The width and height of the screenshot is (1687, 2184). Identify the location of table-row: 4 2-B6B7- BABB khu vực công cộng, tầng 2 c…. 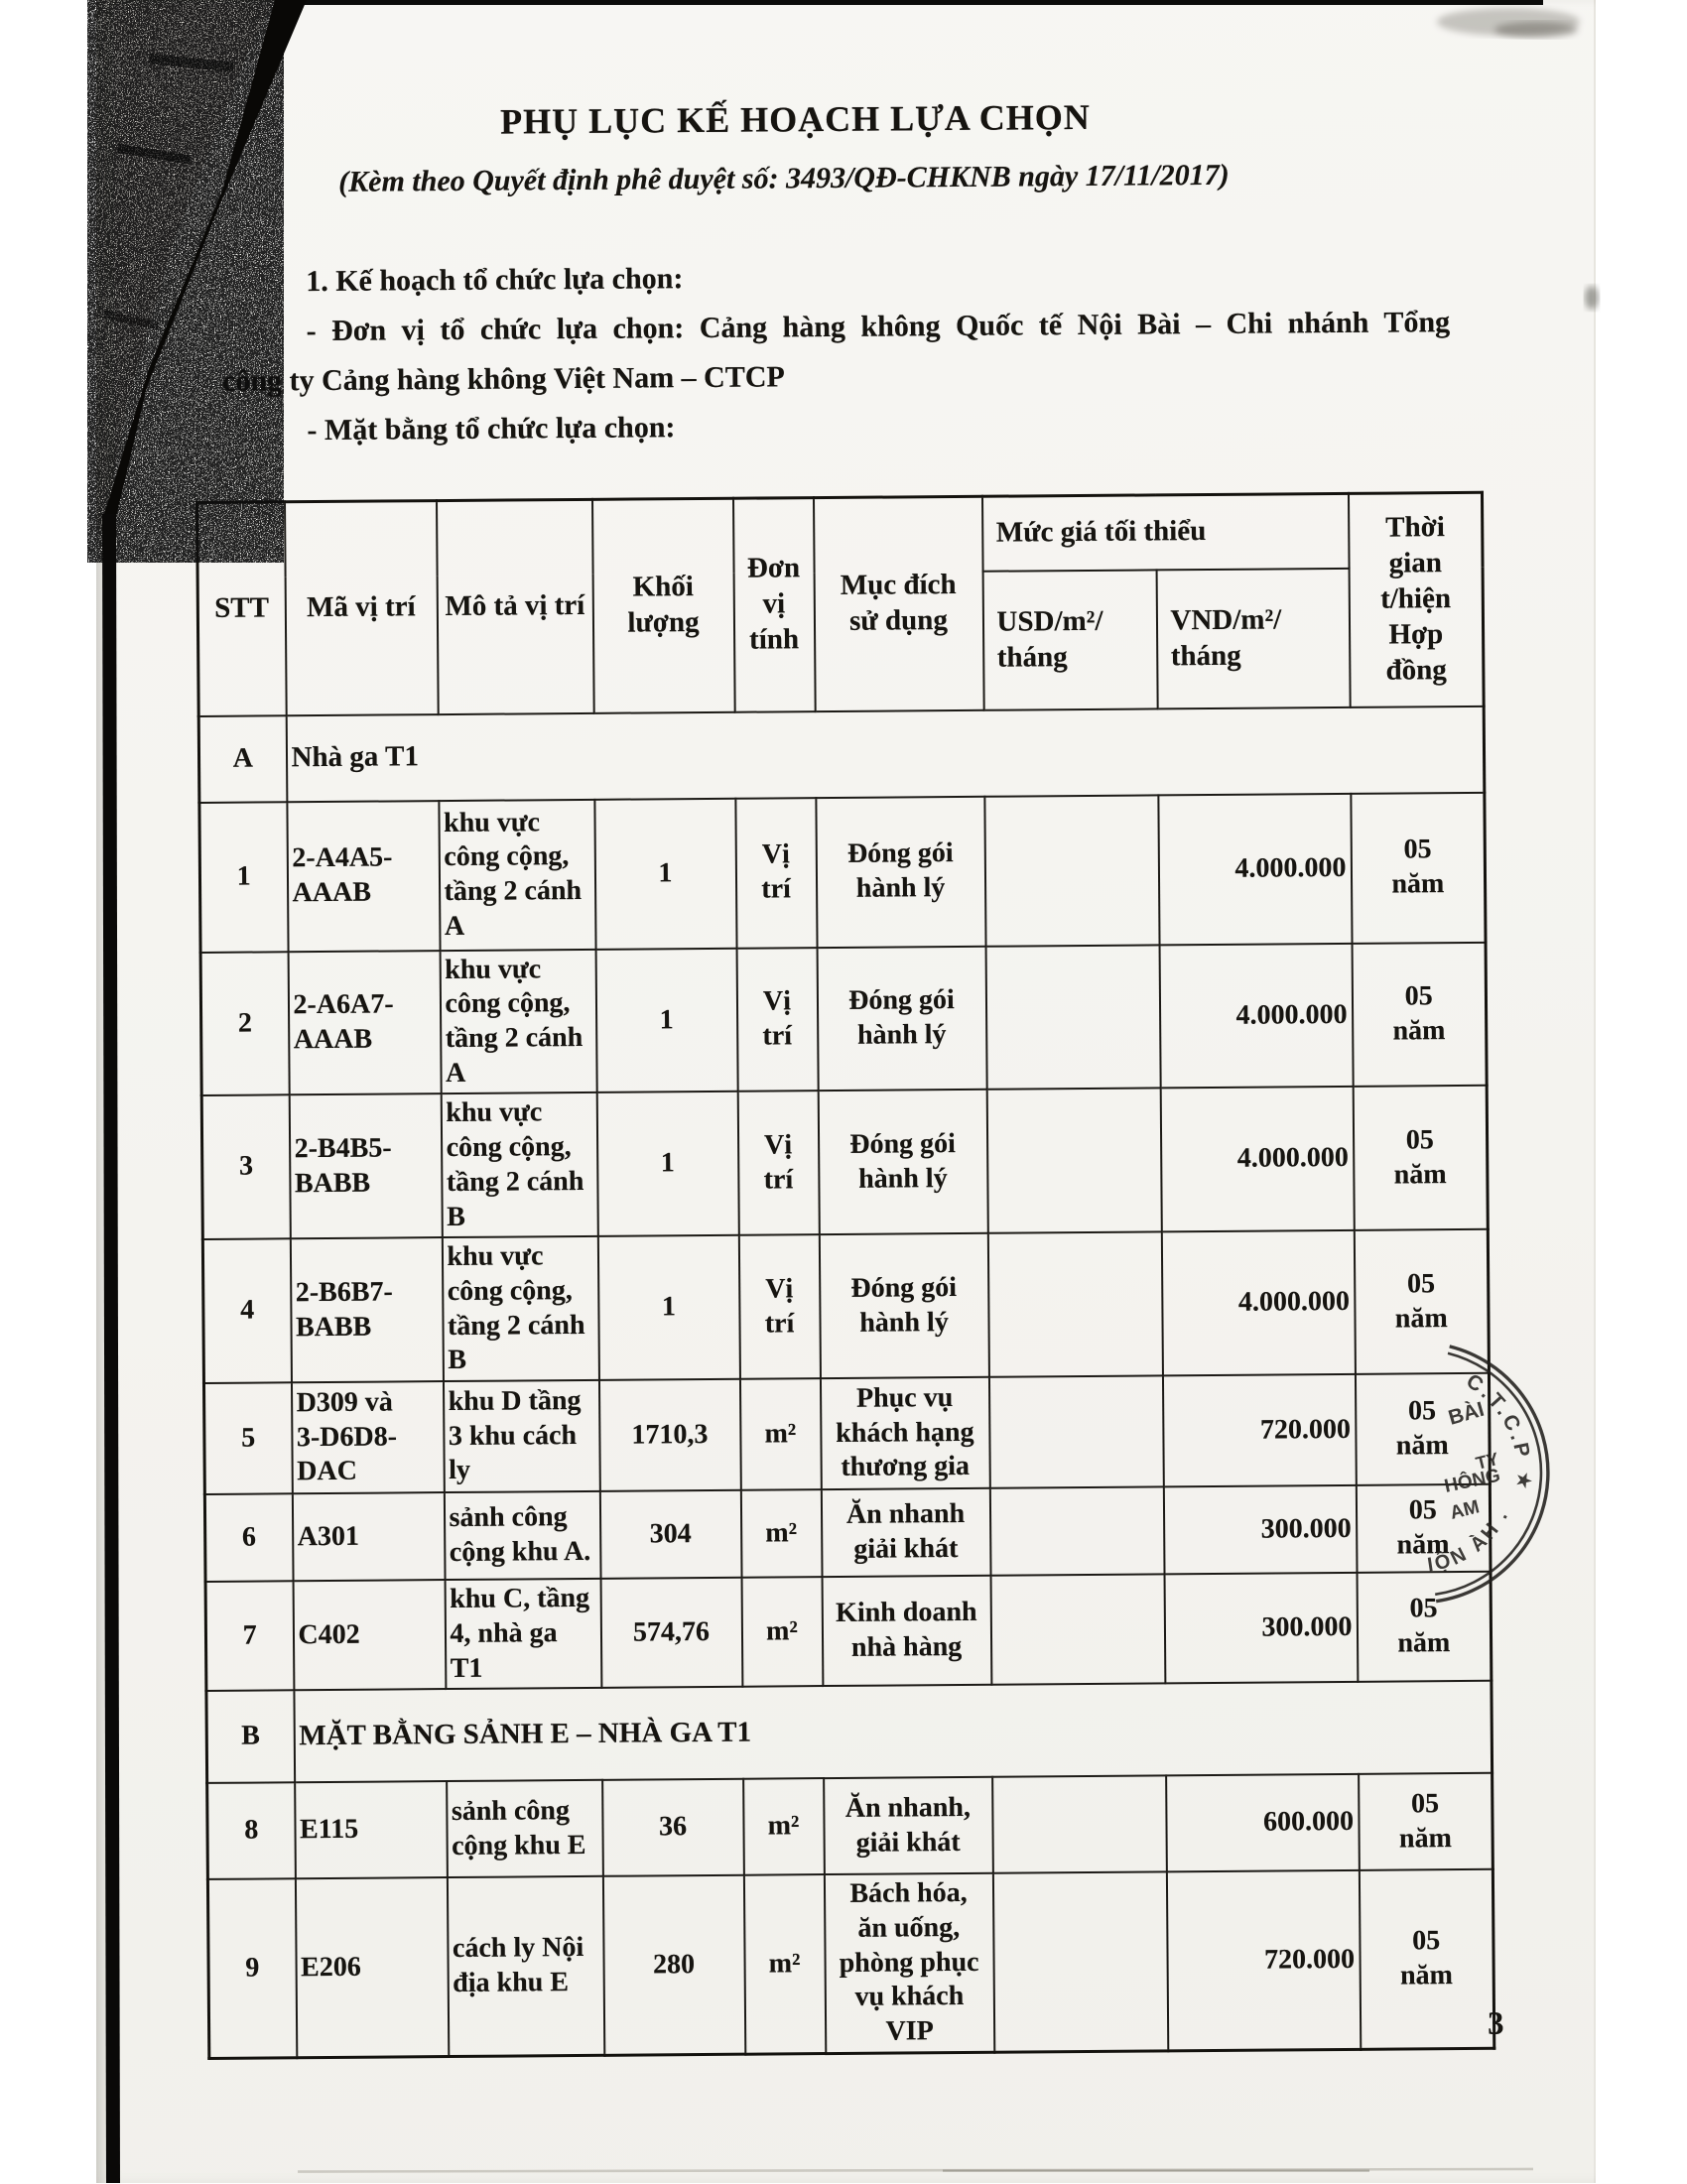
(846, 1306).